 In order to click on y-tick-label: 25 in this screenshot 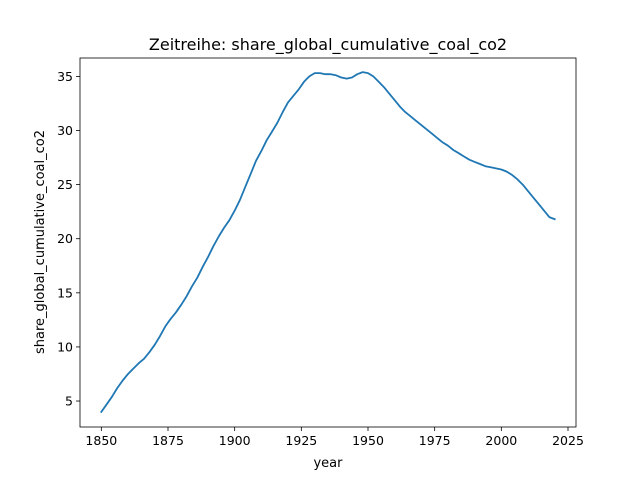, I will do `click(65, 184)`.